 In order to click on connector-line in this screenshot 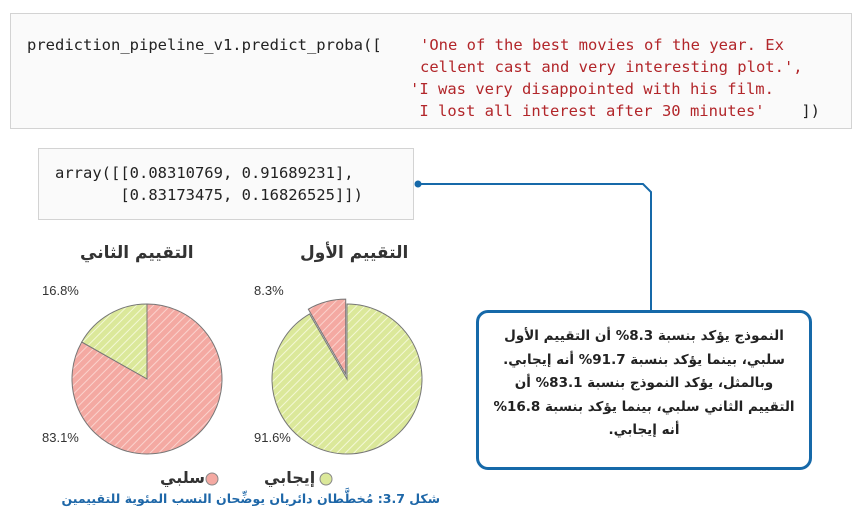, I will do `click(533, 248)`.